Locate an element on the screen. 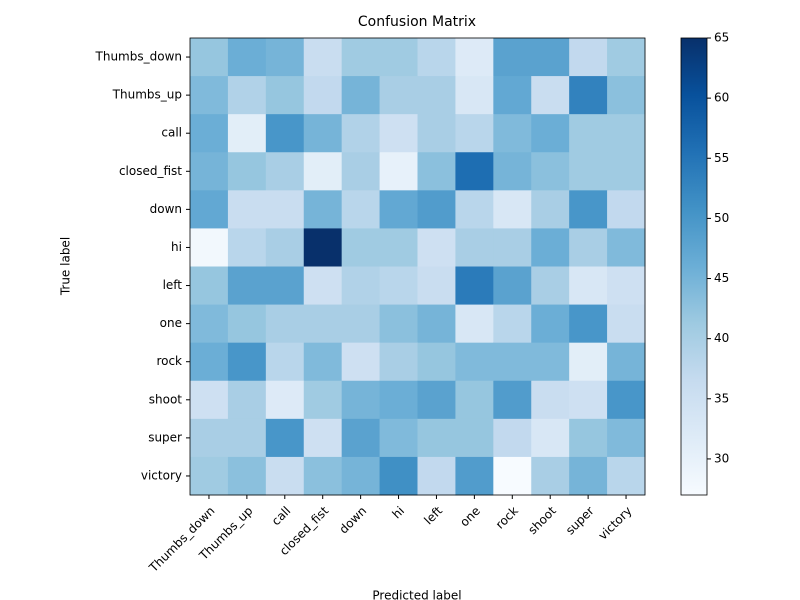 The image size is (800, 600). y-axis-label: True label is located at coordinates (66, 266).